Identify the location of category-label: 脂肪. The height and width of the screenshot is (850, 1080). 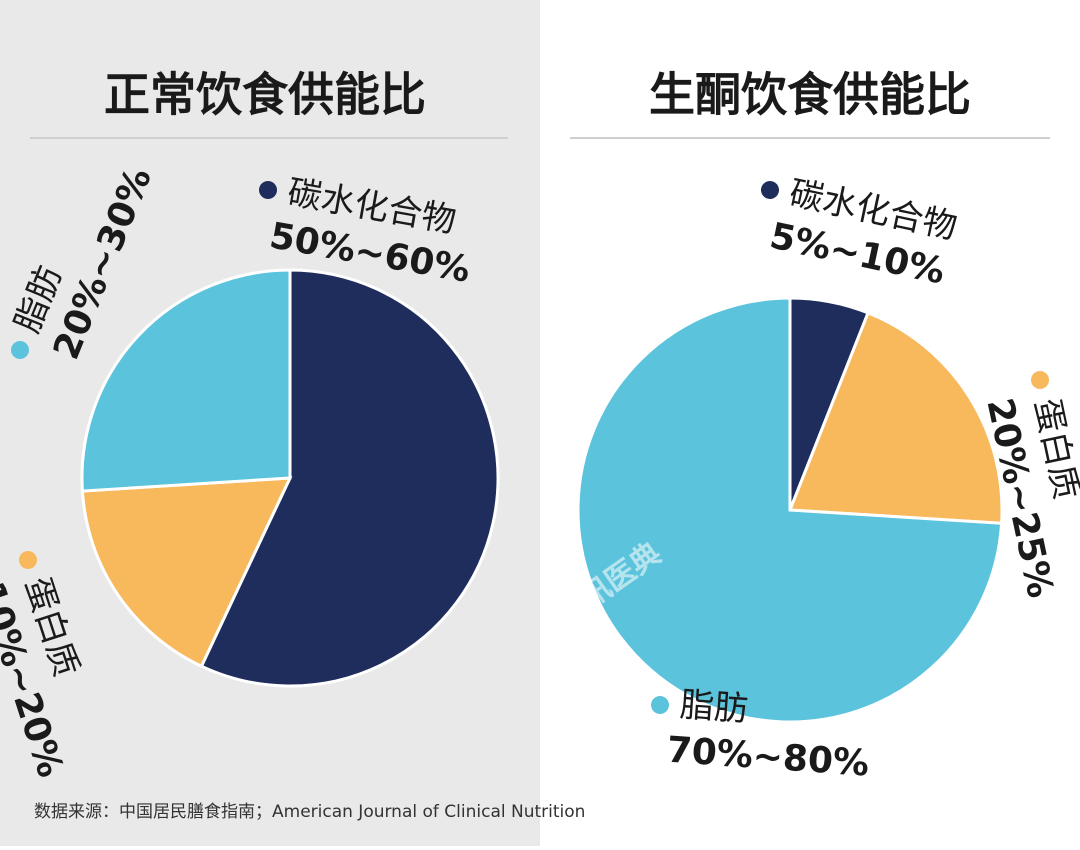
(714, 707).